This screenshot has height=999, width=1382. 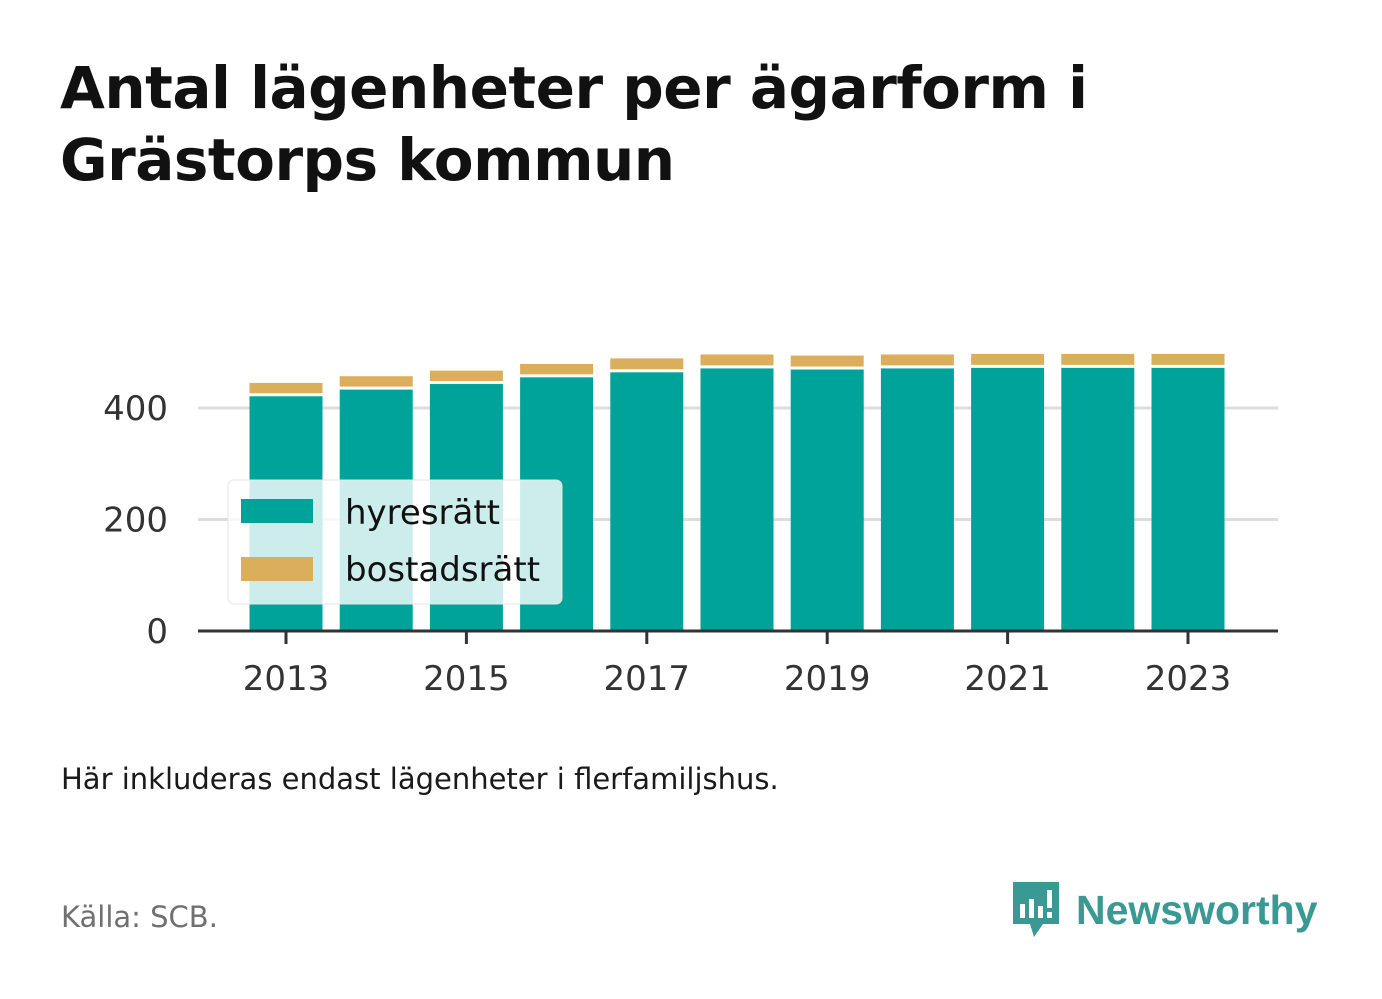 I want to click on bar-hyresratt-2021, so click(x=1008, y=499).